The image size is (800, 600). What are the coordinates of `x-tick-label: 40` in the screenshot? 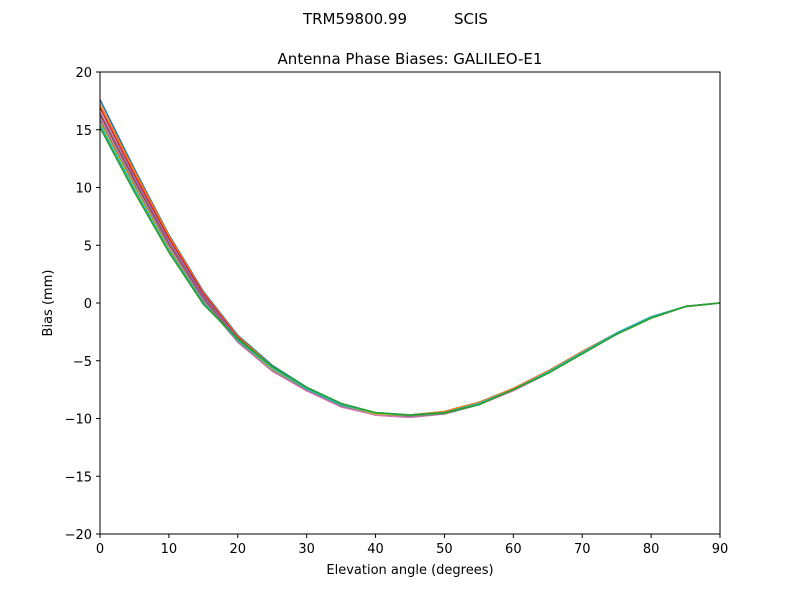 It's located at (375, 549).